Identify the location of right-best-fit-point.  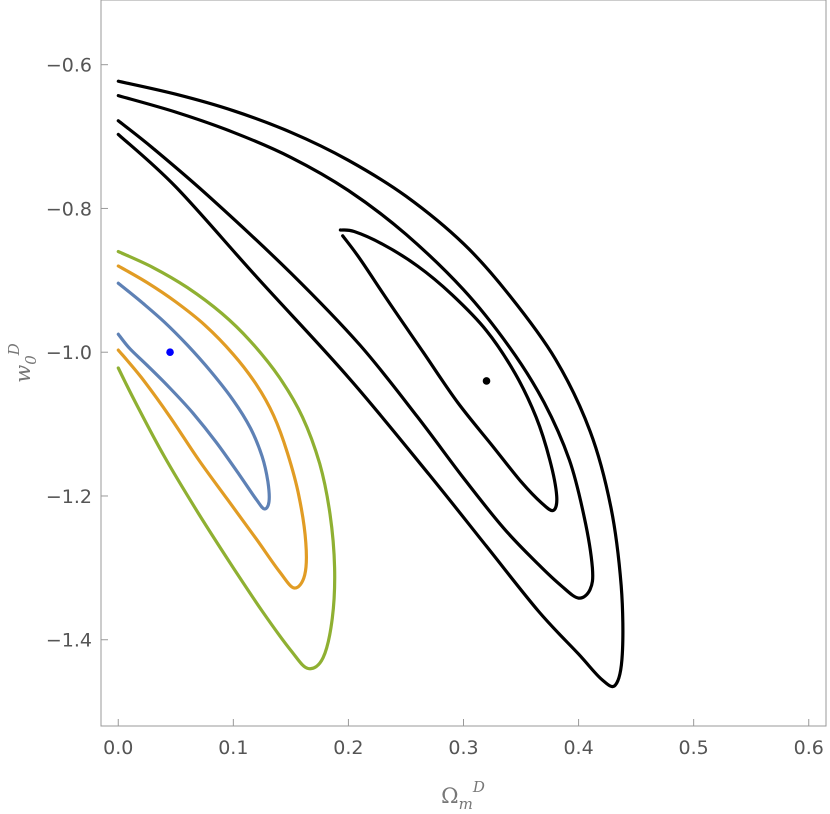
(486, 381).